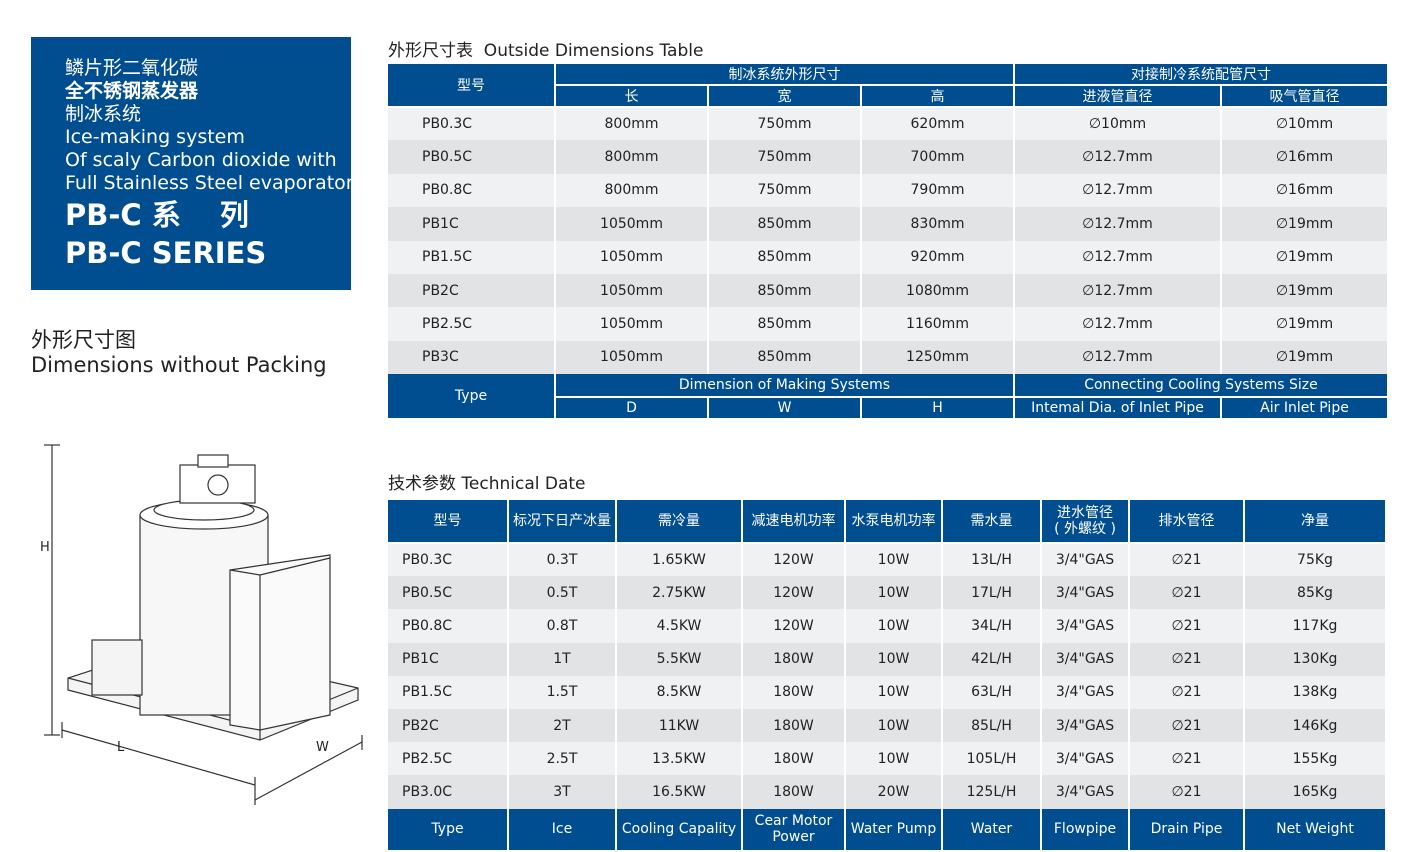  What do you see at coordinates (894, 522) in the screenshot?
I see `column-header: 水泵电机功率` at bounding box center [894, 522].